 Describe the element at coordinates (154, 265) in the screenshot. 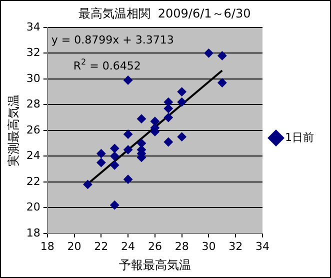

I see `x-axis-title: 予報最高気温` at that location.